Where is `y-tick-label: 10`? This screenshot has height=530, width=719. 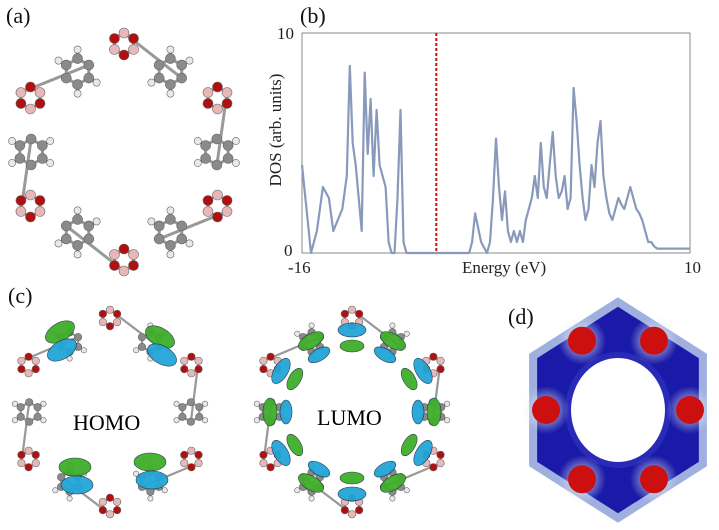 y-tick-label: 10 is located at coordinates (285, 33).